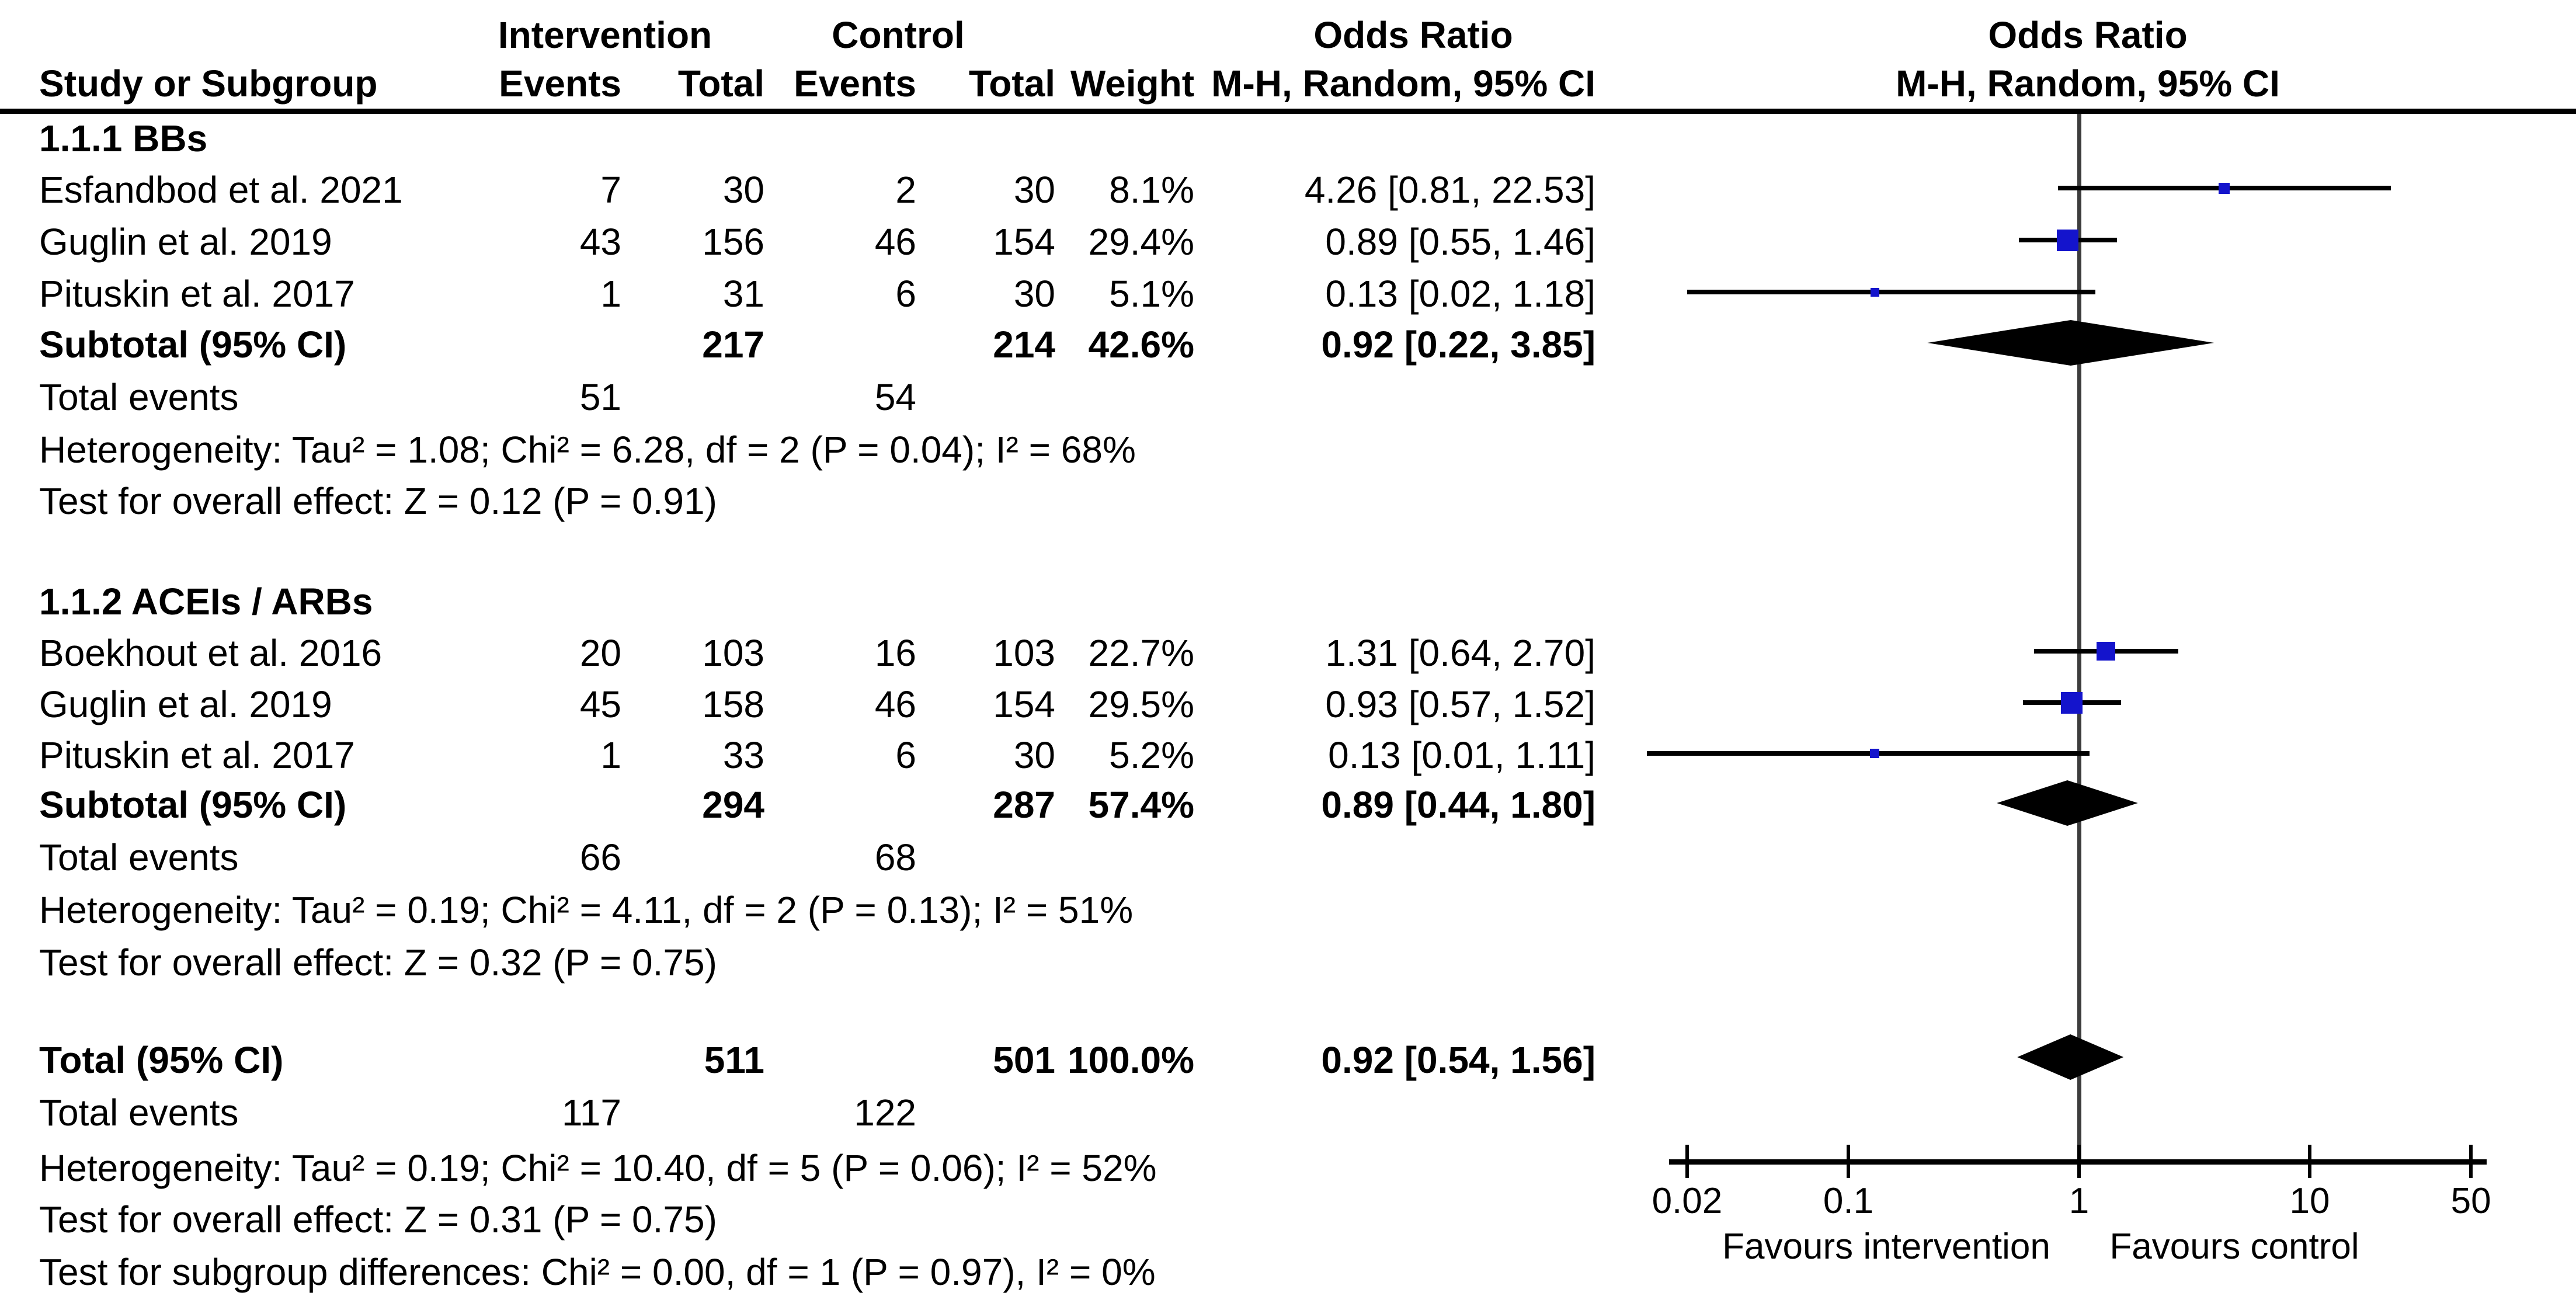 The image size is (2576, 1310). What do you see at coordinates (743, 755) in the screenshot?
I see `intervention-total: 33` at bounding box center [743, 755].